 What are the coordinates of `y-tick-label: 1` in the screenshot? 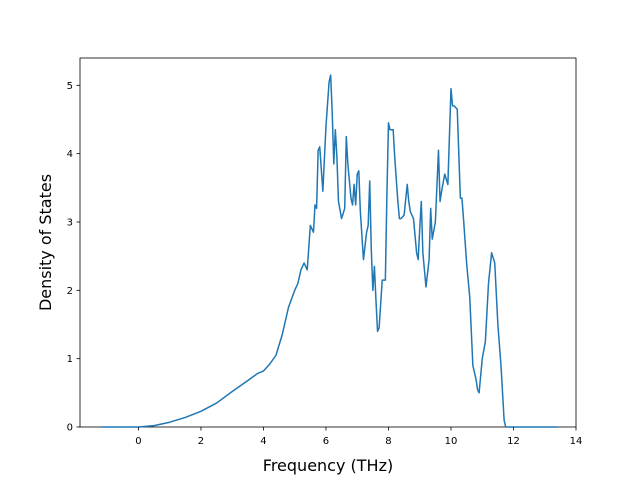 It's located at (70, 359).